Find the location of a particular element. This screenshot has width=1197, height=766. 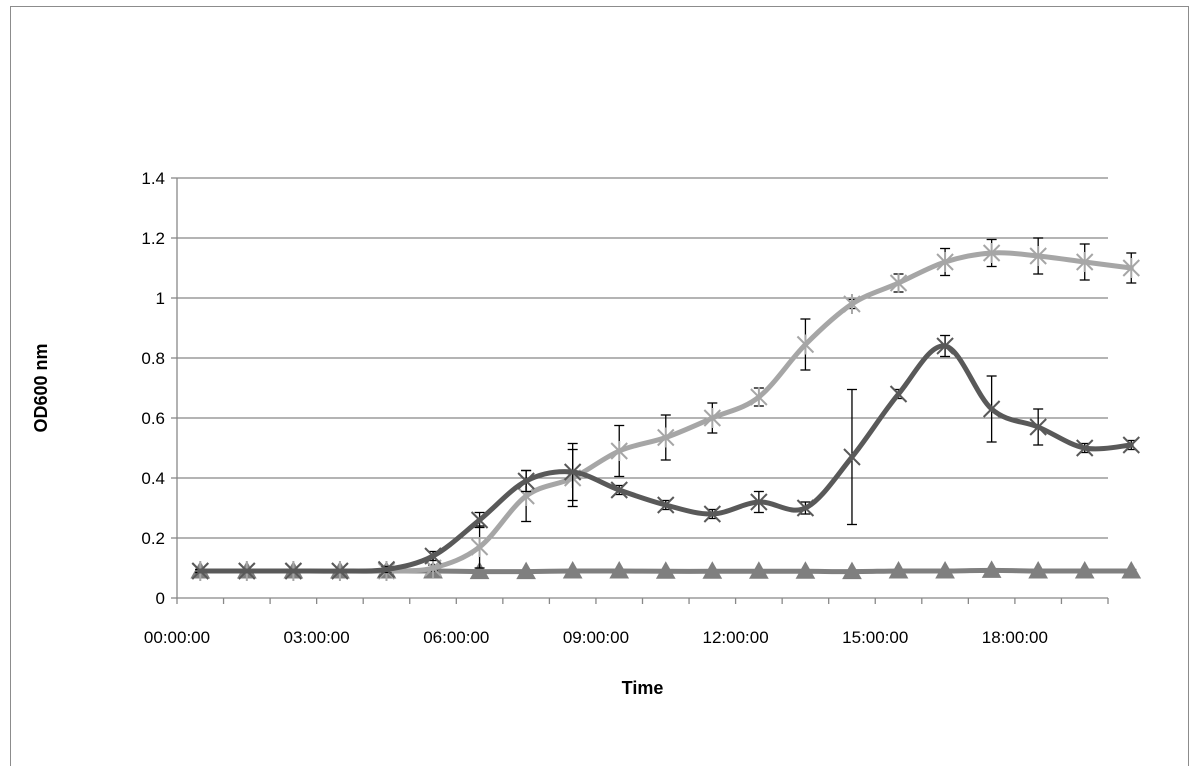

y-tick-label: 0.4 is located at coordinates (153, 478).